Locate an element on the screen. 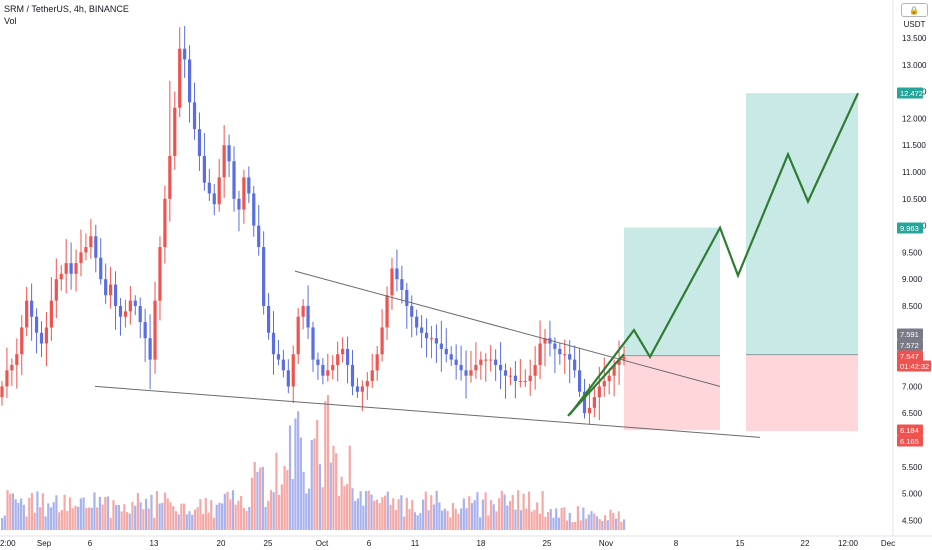 The height and width of the screenshot is (550, 932). price-tick-label: 12.000 is located at coordinates (914, 118).